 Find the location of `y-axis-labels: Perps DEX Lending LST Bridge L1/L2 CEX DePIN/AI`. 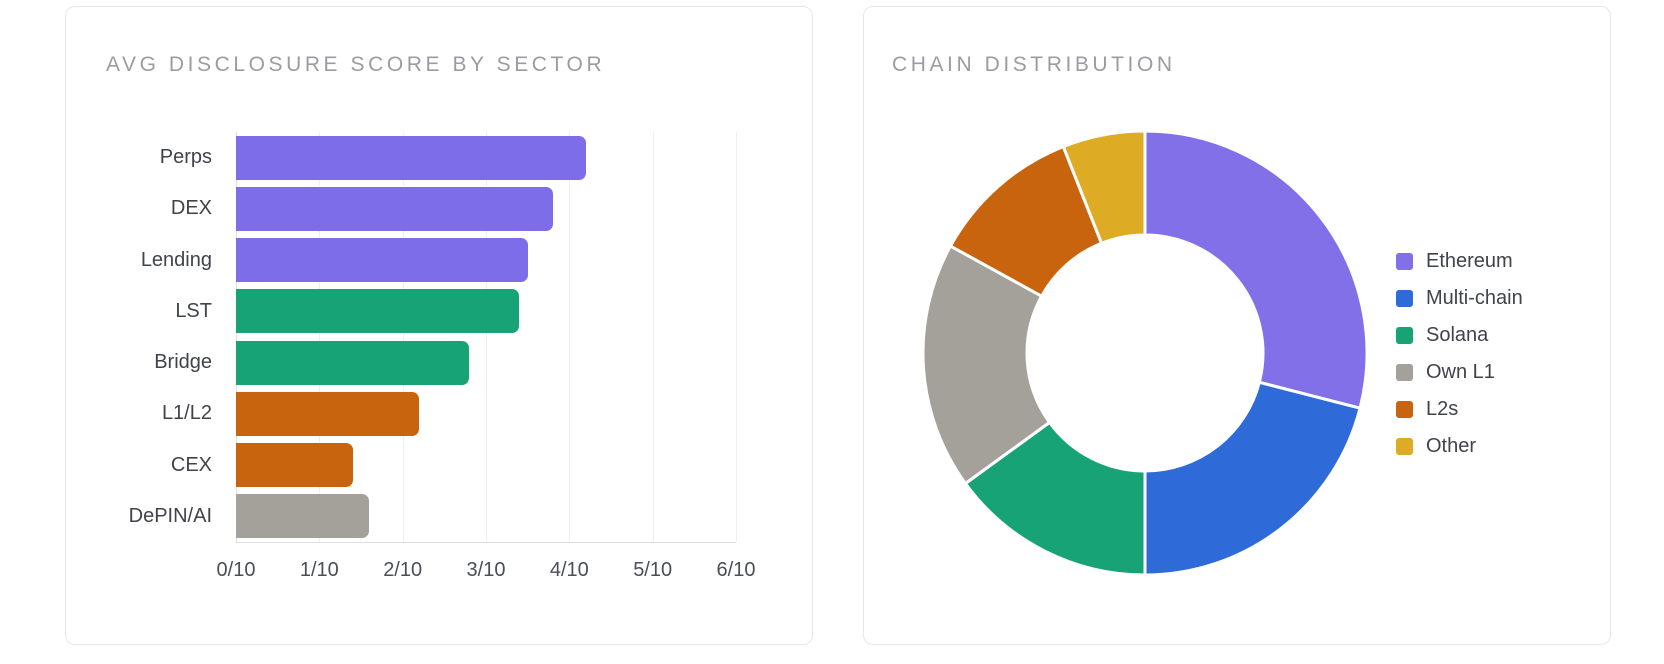

y-axis-labels: Perps DEX Lending LST Bridge L1/L2 CEX DePIN/AI is located at coordinates (139, 337).